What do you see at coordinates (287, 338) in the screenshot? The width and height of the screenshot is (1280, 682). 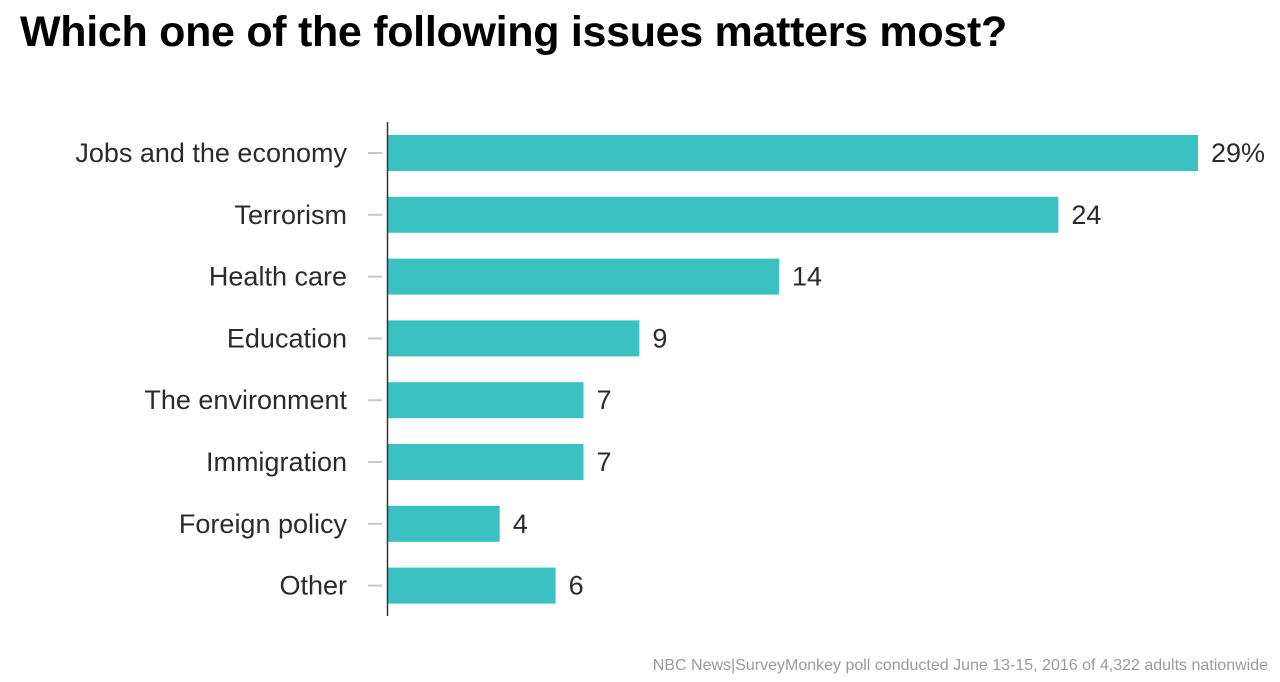 I see `category-label: Education` at bounding box center [287, 338].